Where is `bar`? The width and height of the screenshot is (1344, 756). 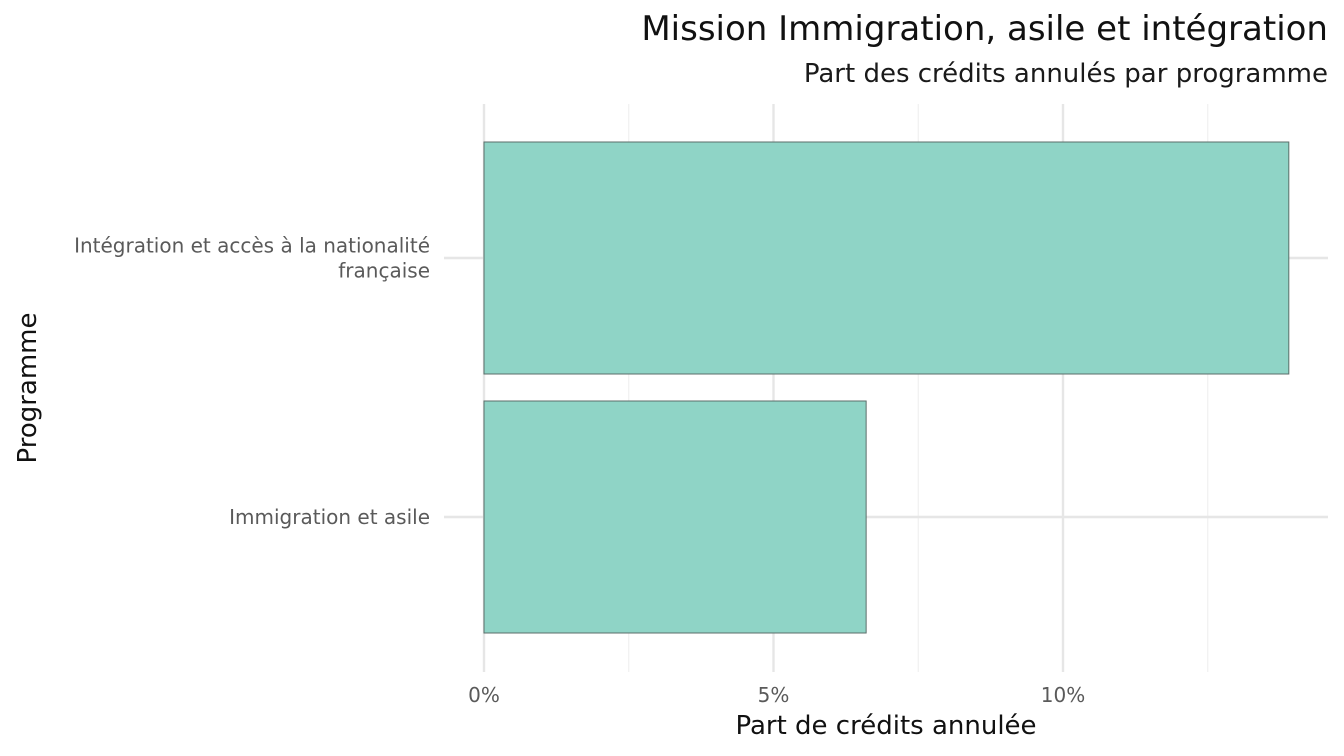 bar is located at coordinates (675, 517).